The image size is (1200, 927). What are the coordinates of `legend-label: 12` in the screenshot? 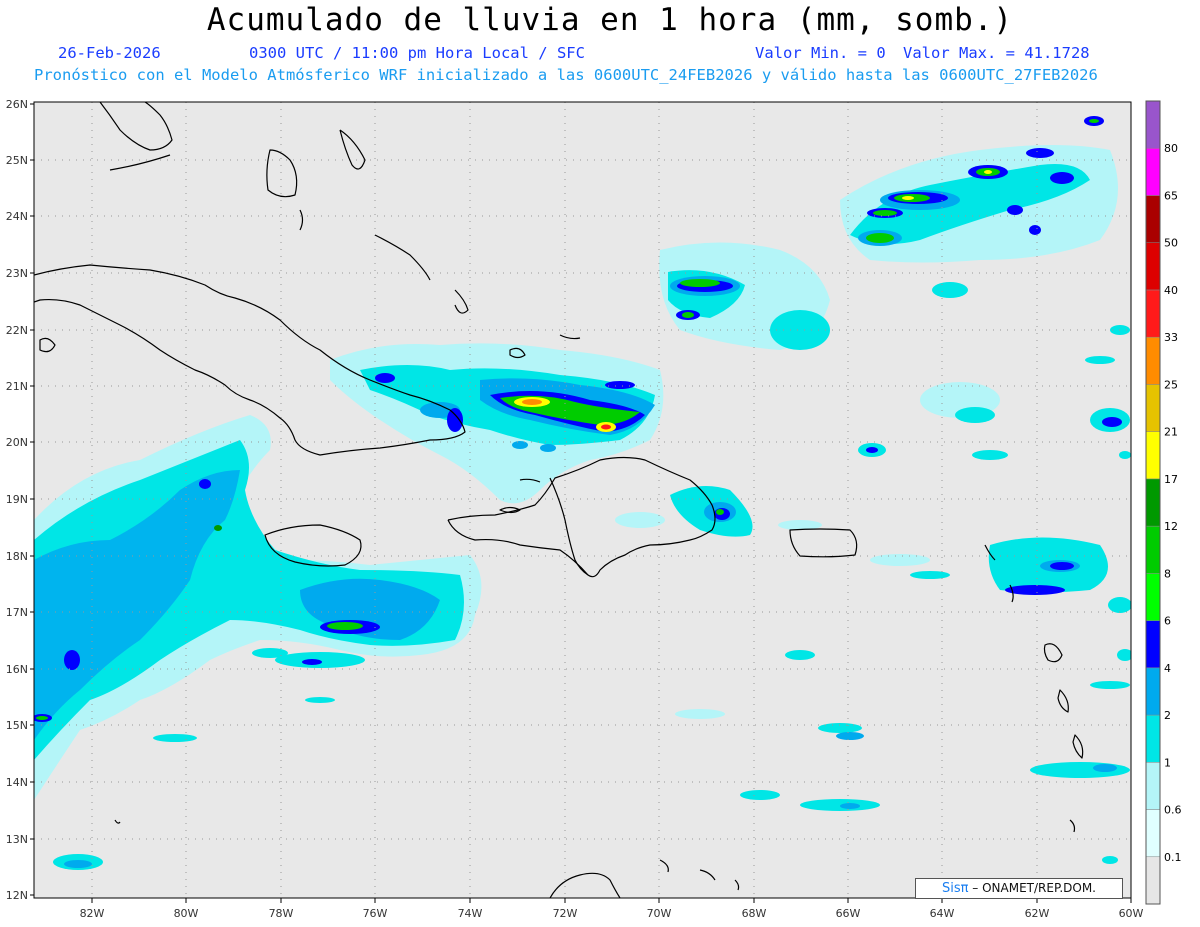 It's located at (1171, 526).